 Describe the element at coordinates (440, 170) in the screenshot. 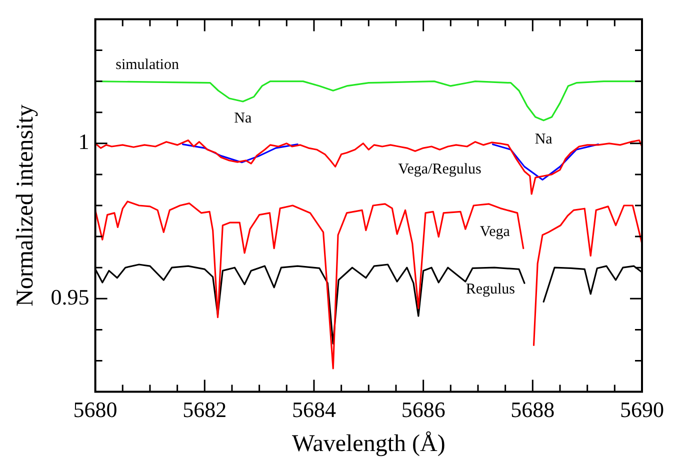

I see `annotation: Vega/Regulus` at that location.